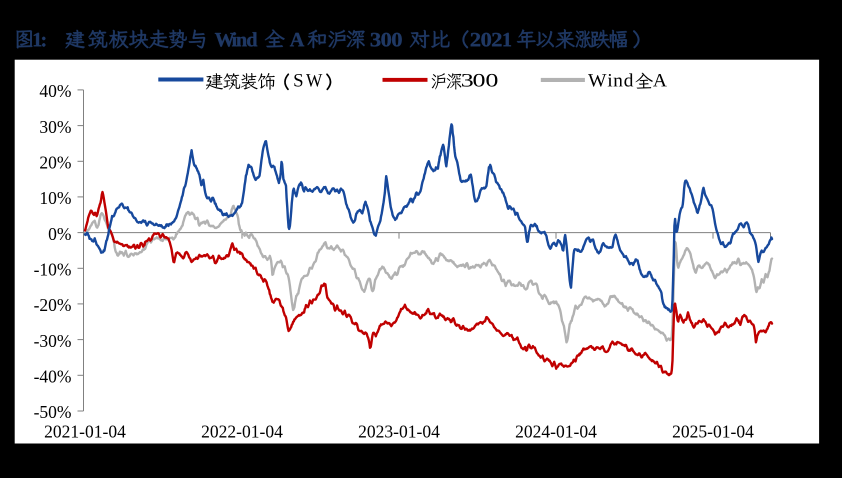 This screenshot has width=842, height=478. I want to click on svg-text: 2023-01-04, so click(399, 431).